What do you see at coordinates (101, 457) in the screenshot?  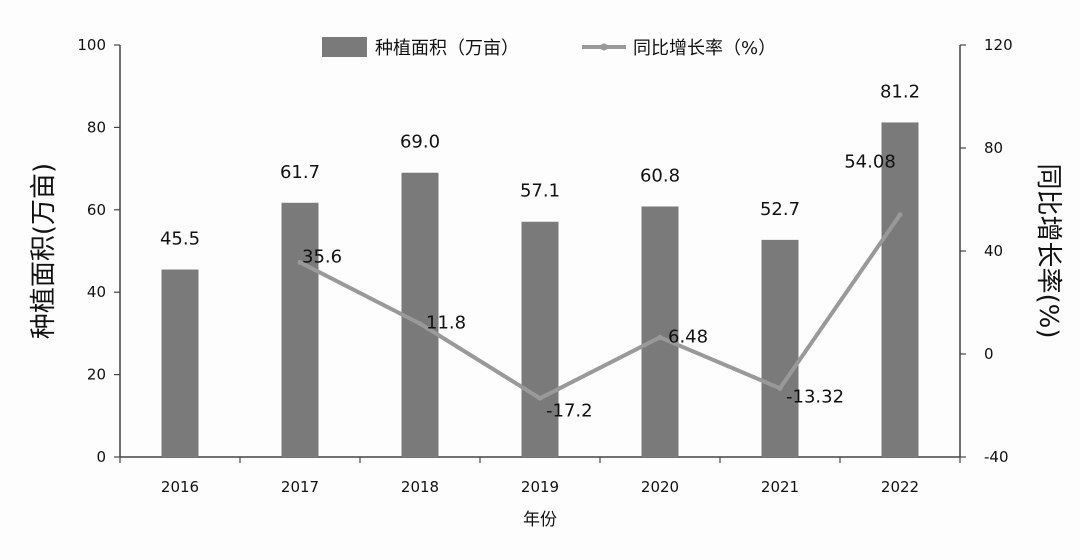 I see `left-tick-label: 0` at bounding box center [101, 457].